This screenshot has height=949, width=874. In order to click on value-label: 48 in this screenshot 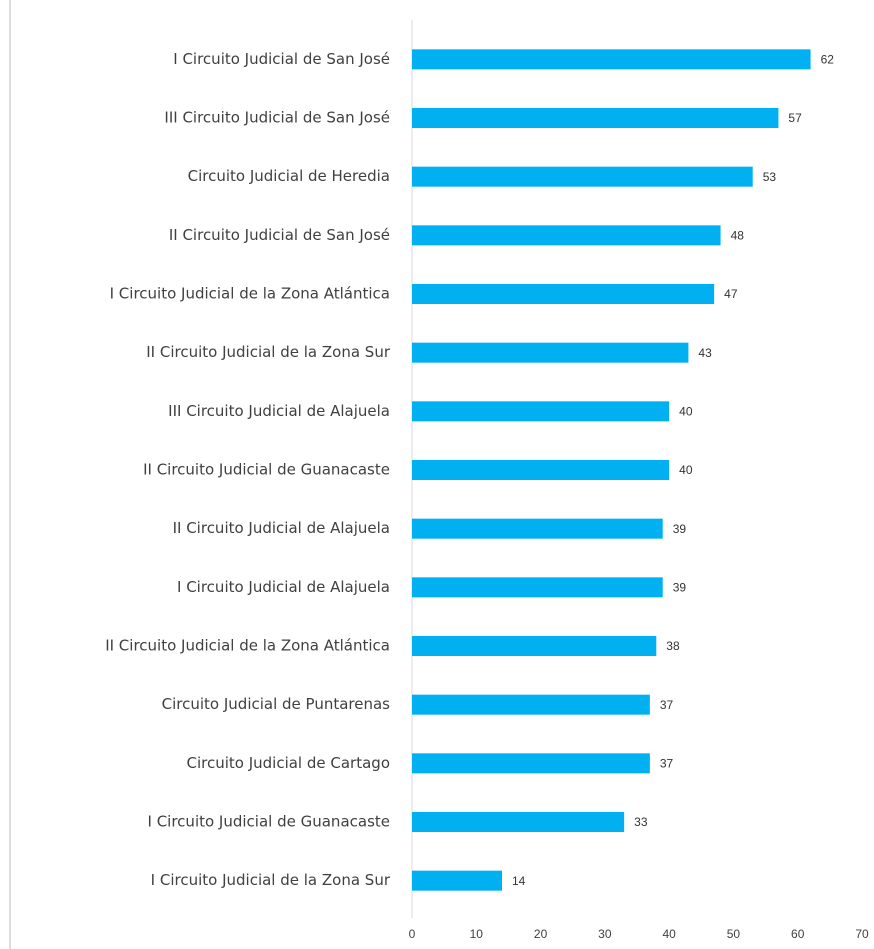, I will do `click(738, 236)`.